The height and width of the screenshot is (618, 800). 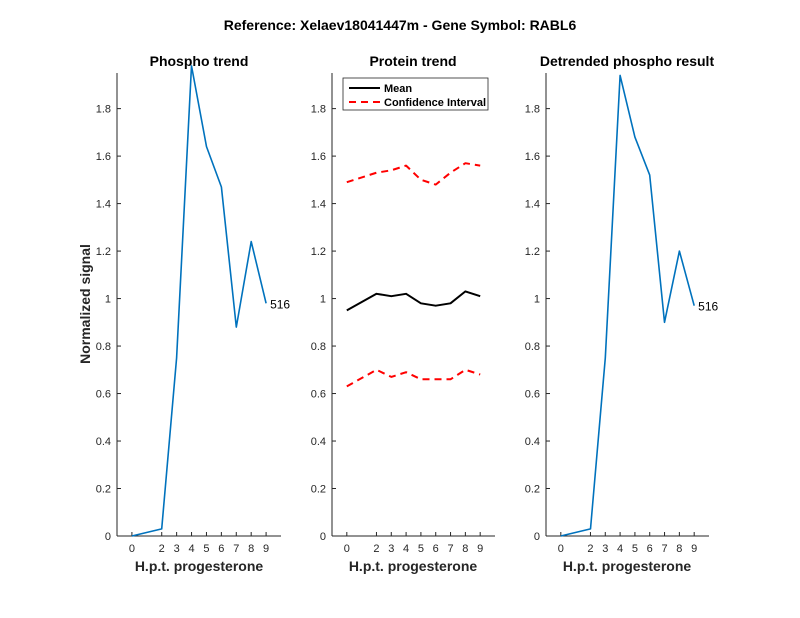 I want to click on phospho-trend-ytick-label: 1, so click(x=108, y=300).